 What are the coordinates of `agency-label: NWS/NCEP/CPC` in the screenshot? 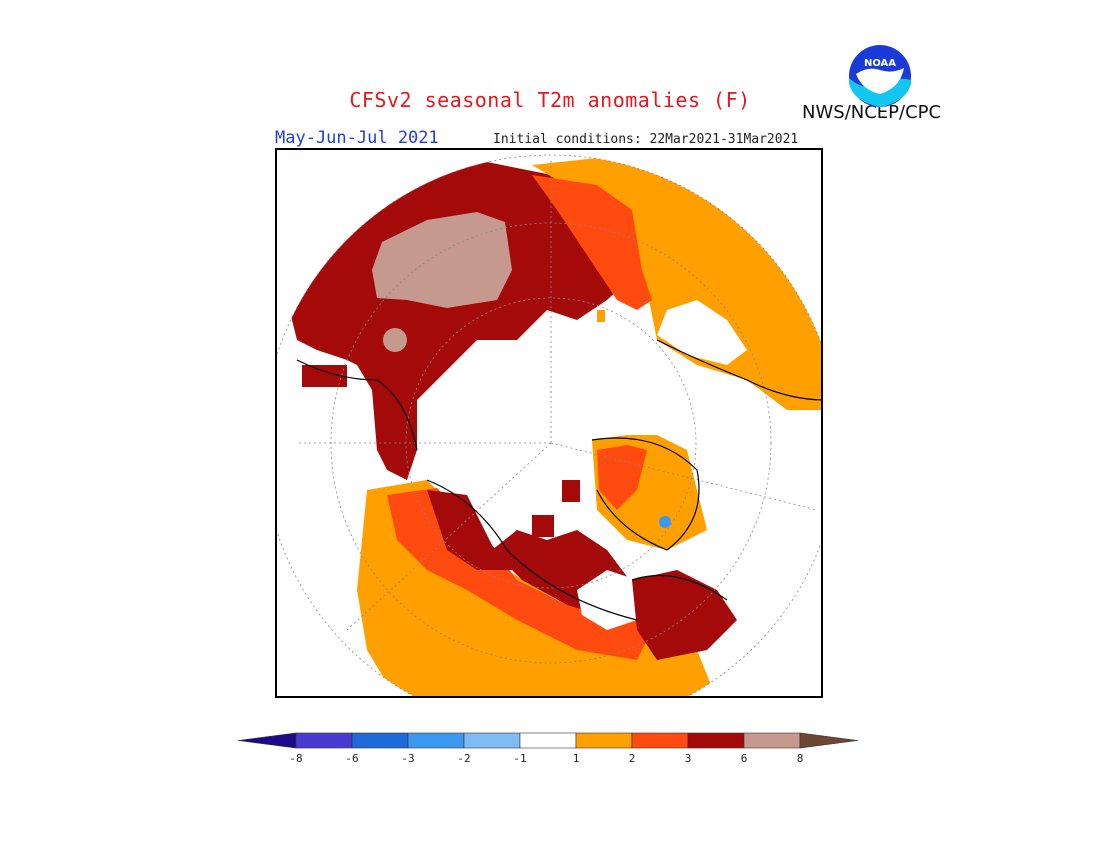 It's located at (872, 112).